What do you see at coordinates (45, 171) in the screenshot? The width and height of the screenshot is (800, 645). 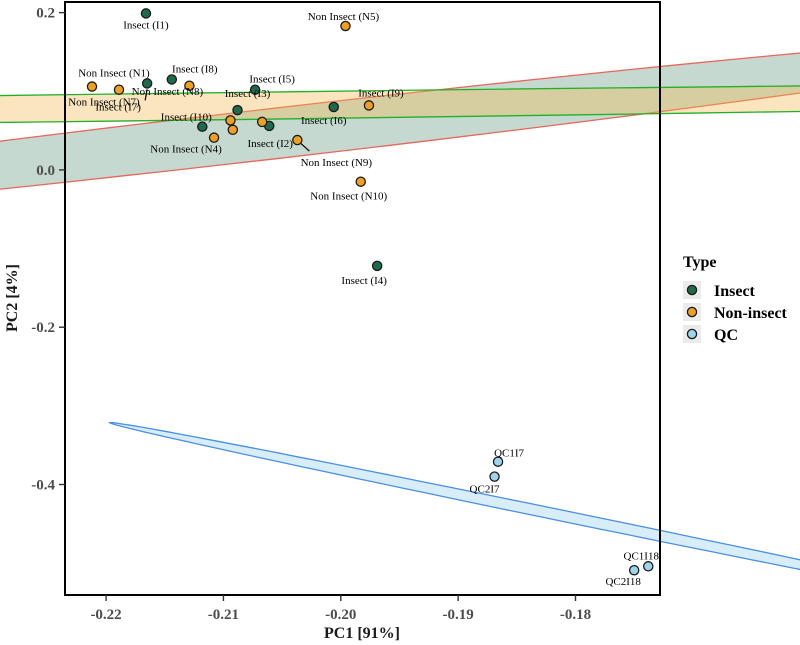 I see `y-tick-label: 0.0` at bounding box center [45, 171].